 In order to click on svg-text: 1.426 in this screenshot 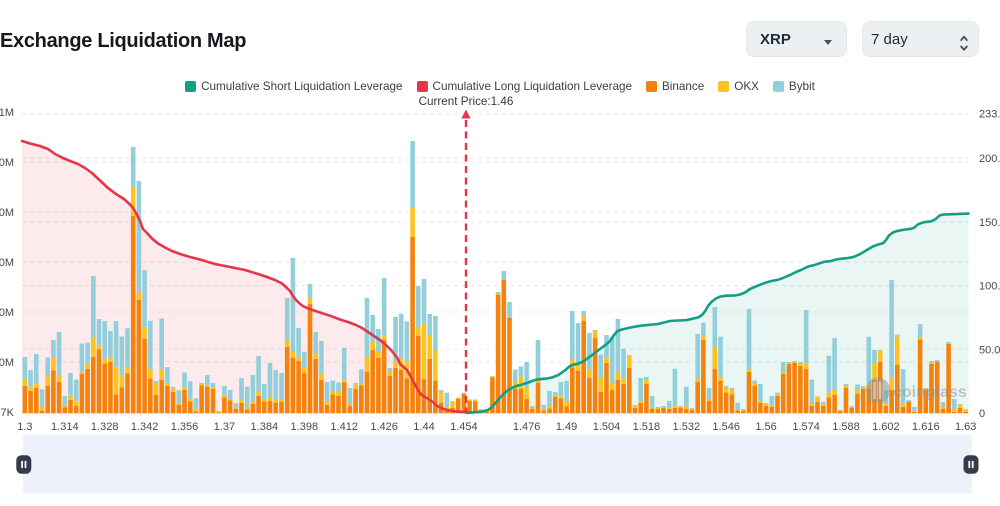, I will do `click(384, 427)`.